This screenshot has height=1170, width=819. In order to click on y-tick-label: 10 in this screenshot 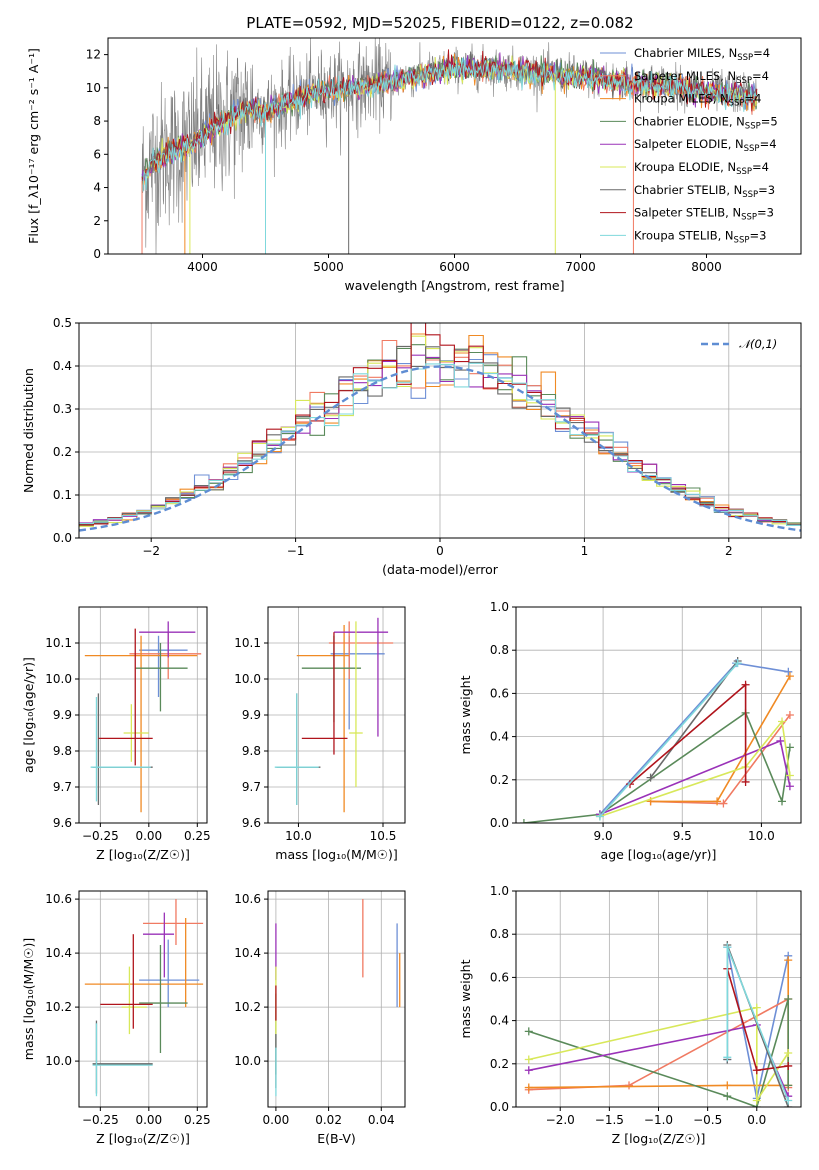, I will do `click(93, 88)`.